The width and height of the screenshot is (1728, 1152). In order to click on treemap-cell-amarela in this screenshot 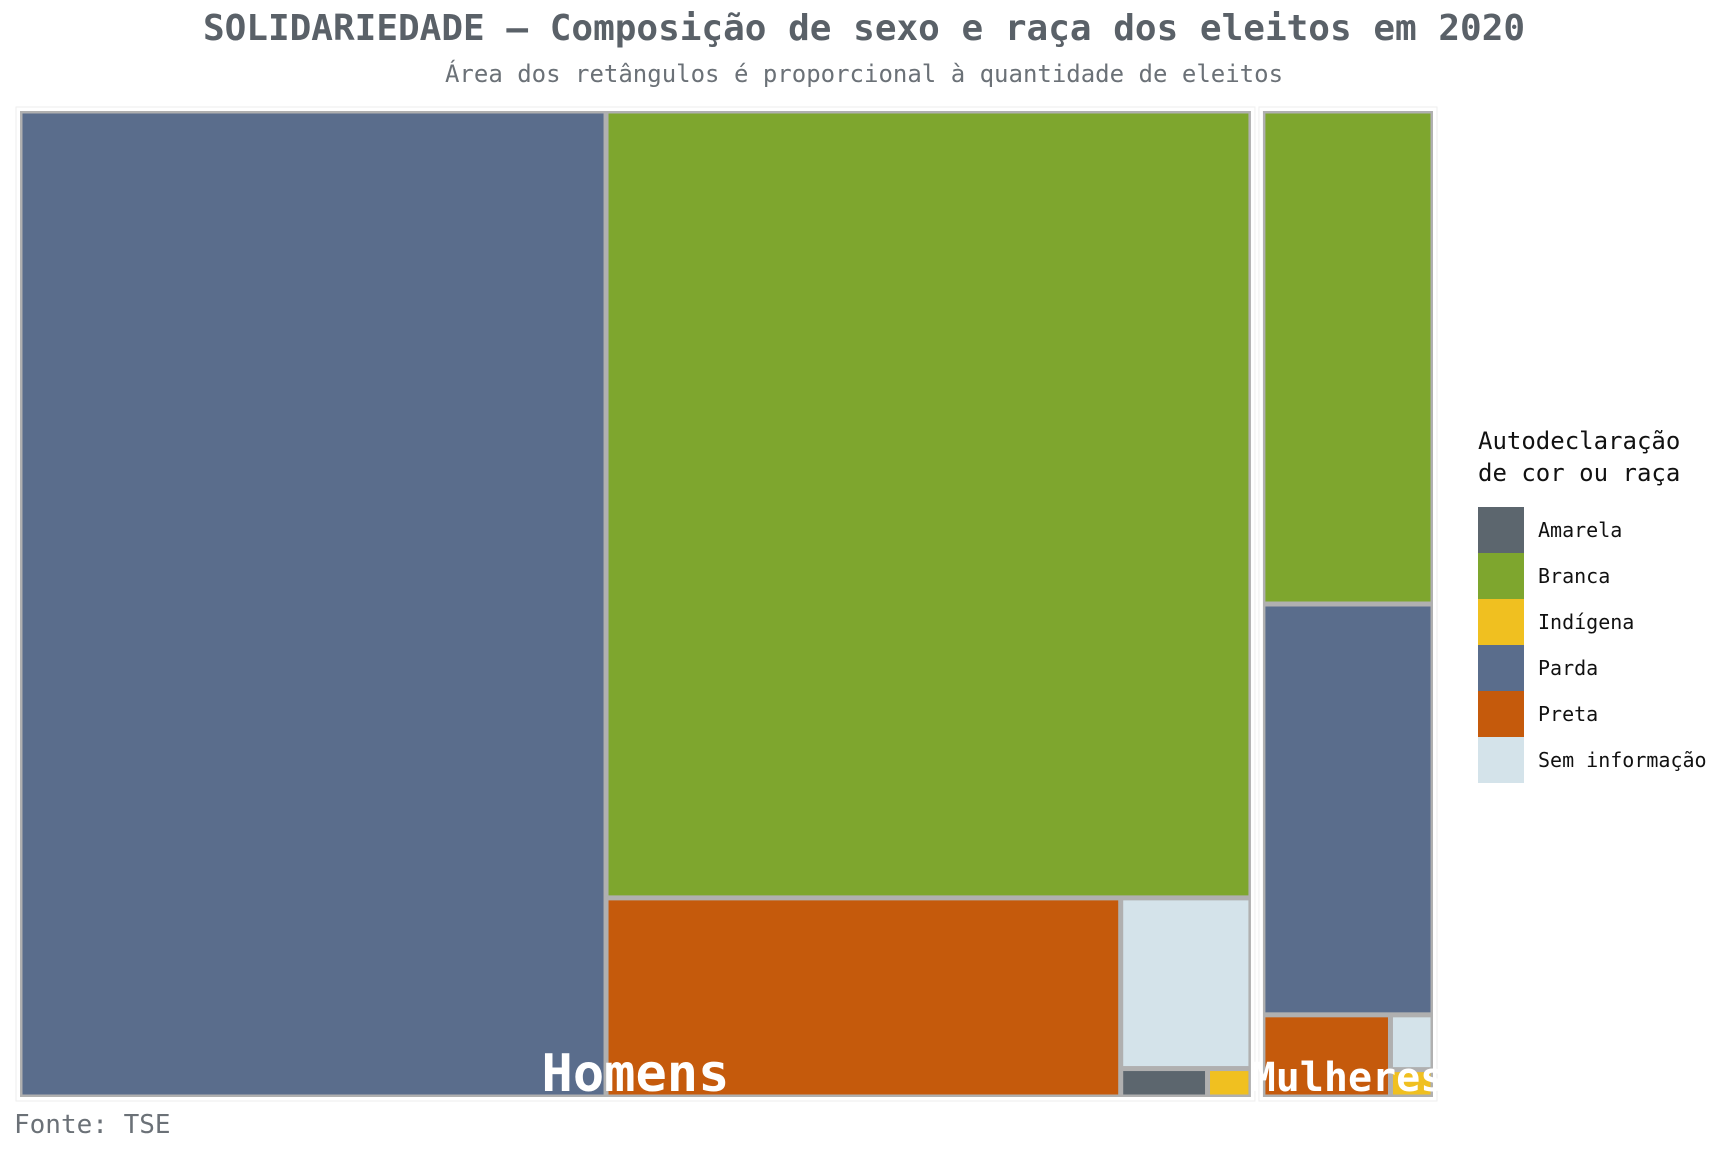, I will do `click(1164, 1083)`.